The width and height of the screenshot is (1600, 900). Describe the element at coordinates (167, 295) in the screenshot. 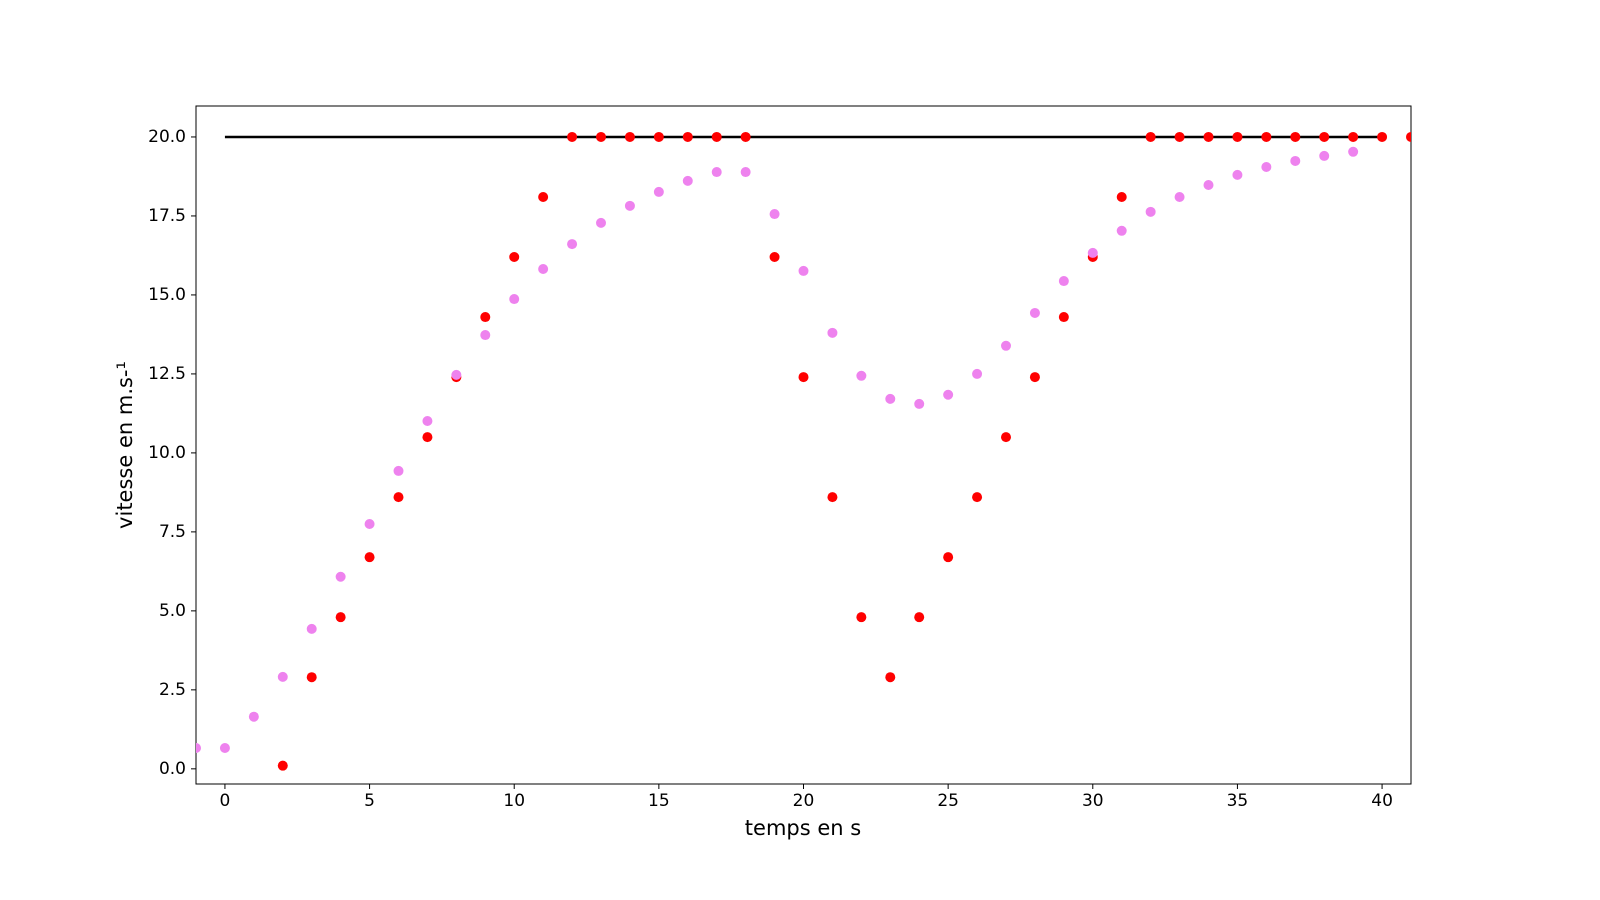

I see `y-tick-label: 15.0` at that location.